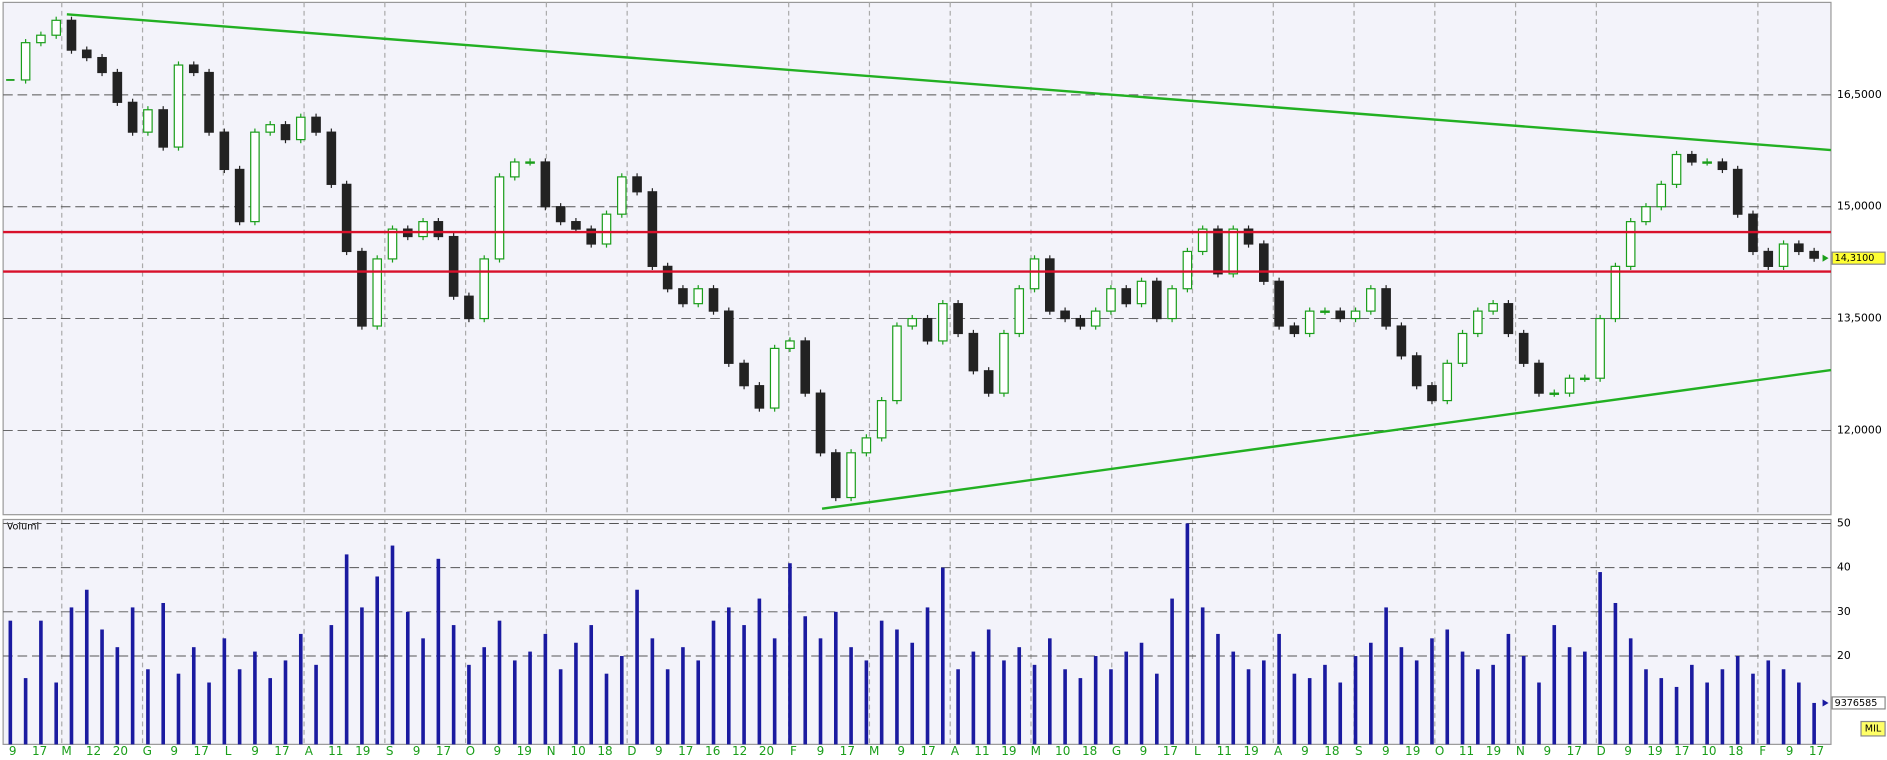 The image size is (1887, 760). Describe the element at coordinates (712, 751) in the screenshot. I see `x-tick-label: 16` at that location.